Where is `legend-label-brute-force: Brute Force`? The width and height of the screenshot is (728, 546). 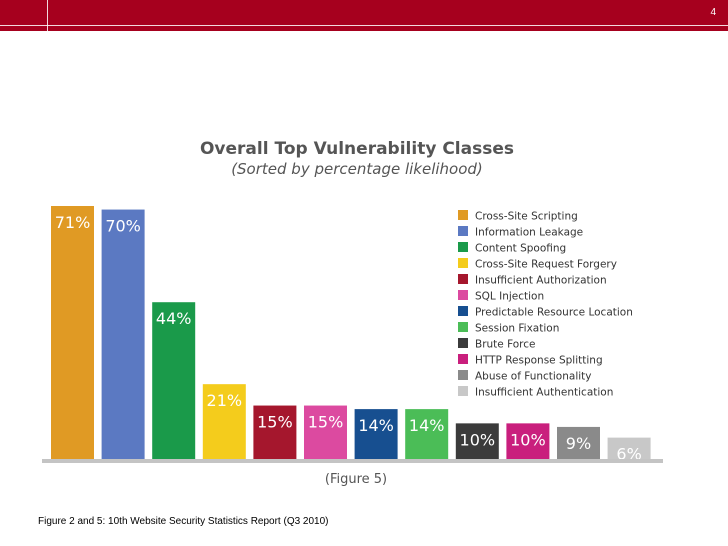 legend-label-brute-force: Brute Force is located at coordinates (505, 345).